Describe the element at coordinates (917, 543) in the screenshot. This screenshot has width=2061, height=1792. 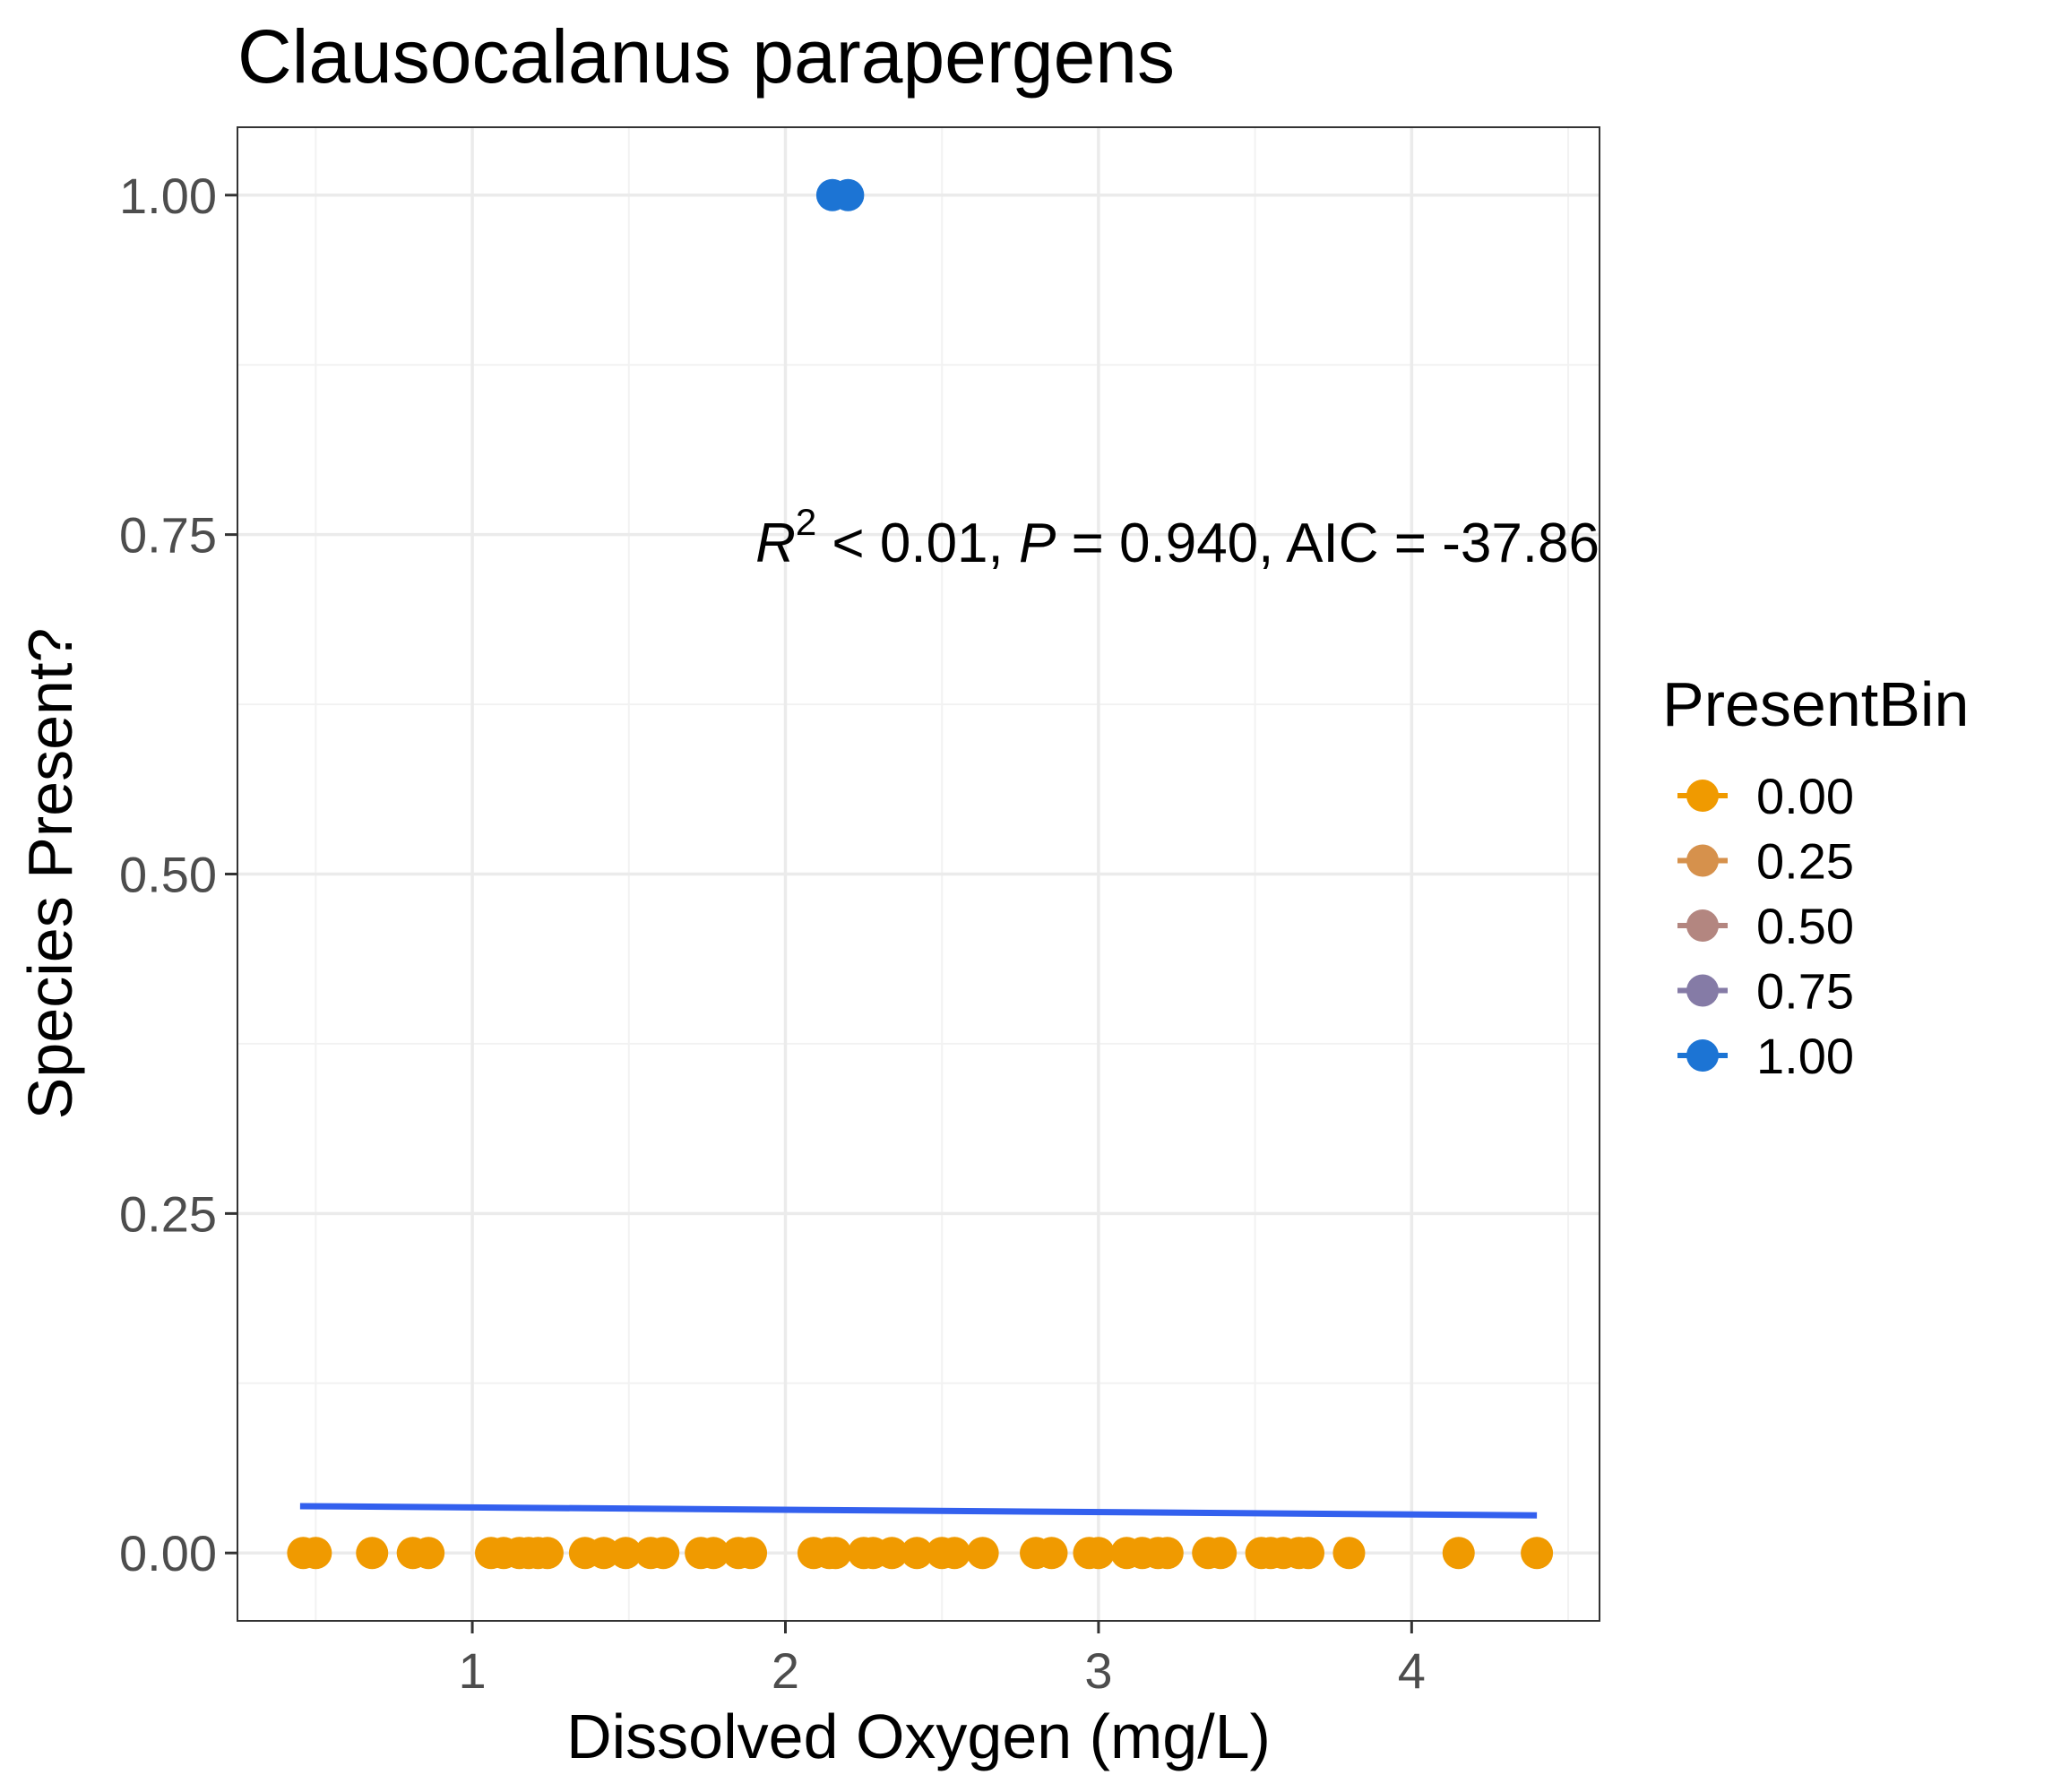
I see `r2-value: < 0.01,` at that location.